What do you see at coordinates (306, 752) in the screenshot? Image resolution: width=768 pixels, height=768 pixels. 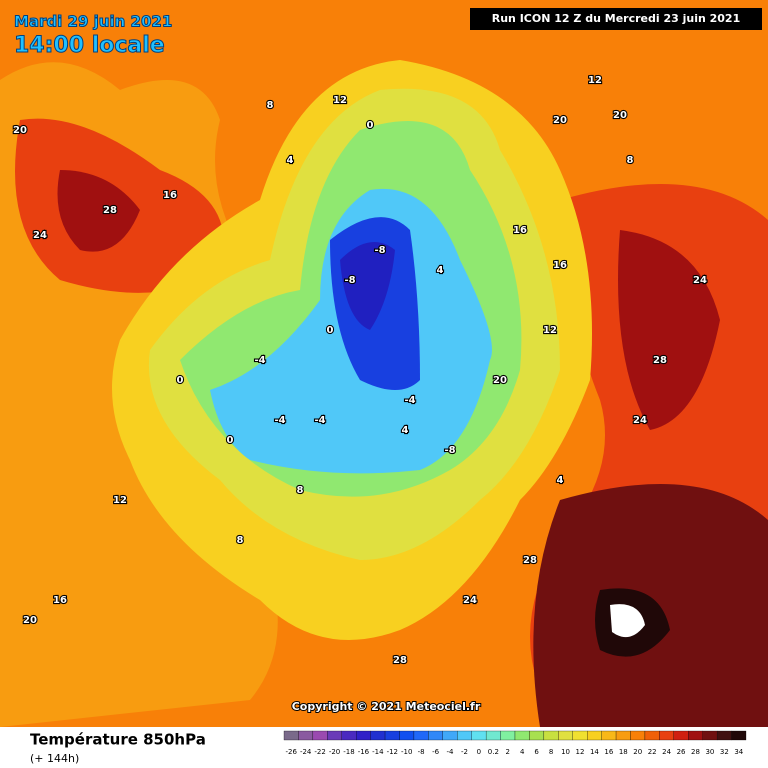 I see `legend-label: -24` at bounding box center [306, 752].